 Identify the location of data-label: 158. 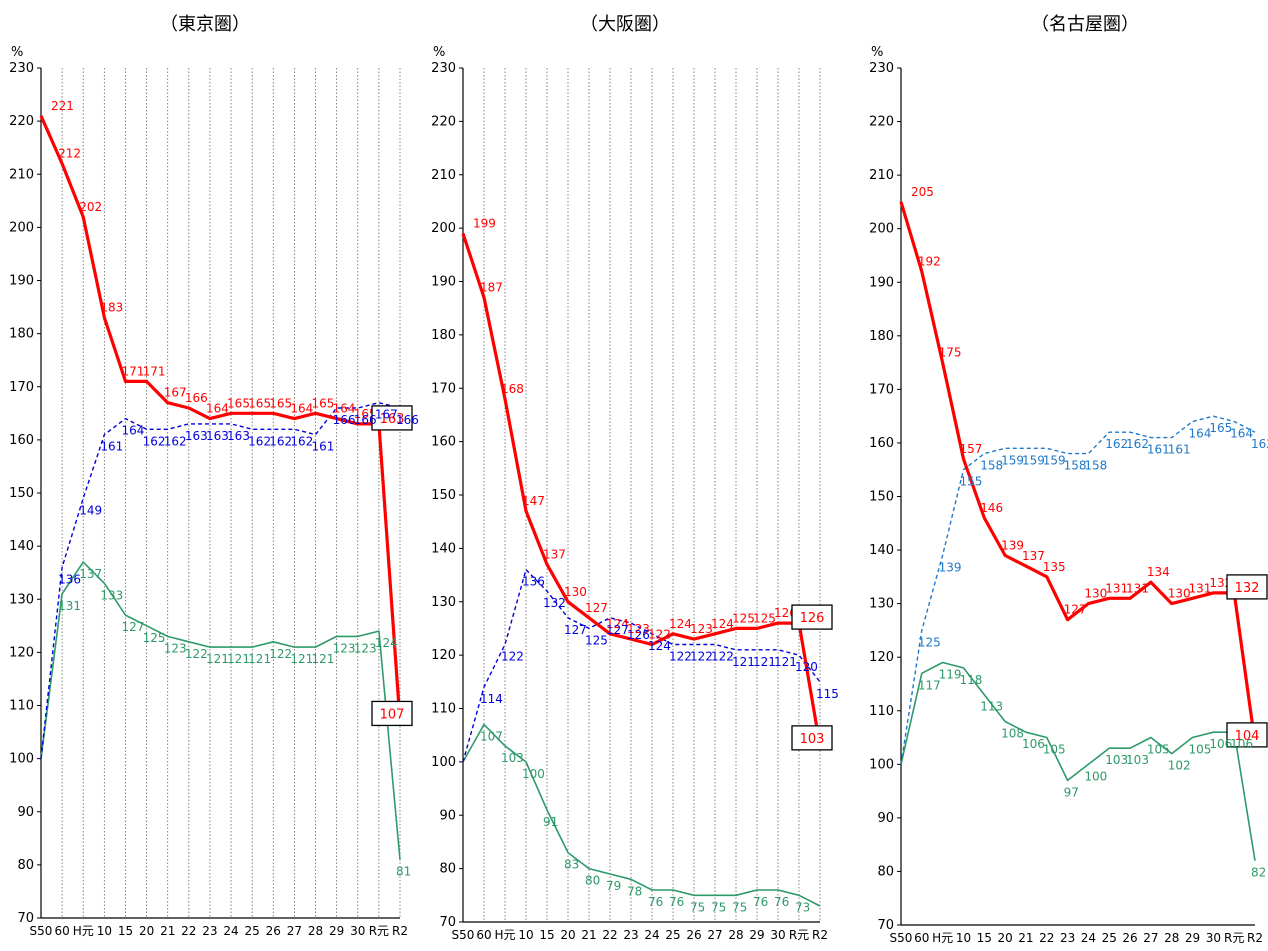
(1095, 466).